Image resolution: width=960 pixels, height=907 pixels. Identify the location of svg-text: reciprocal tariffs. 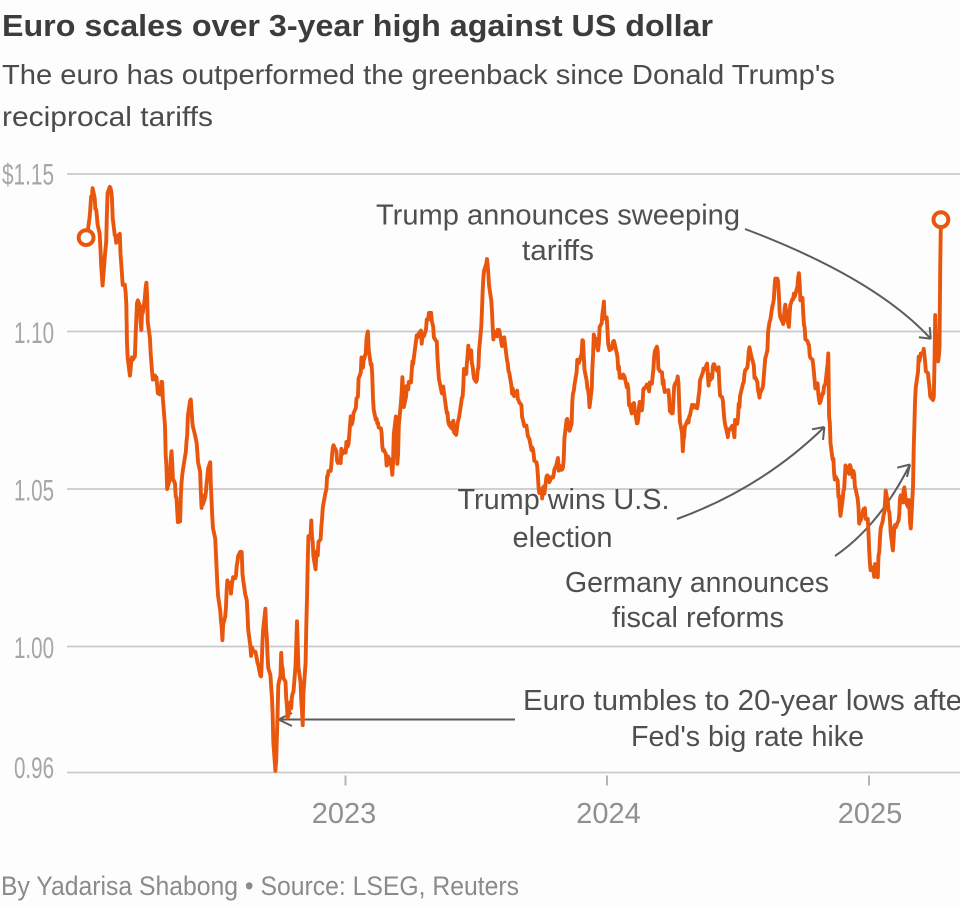
(107, 116).